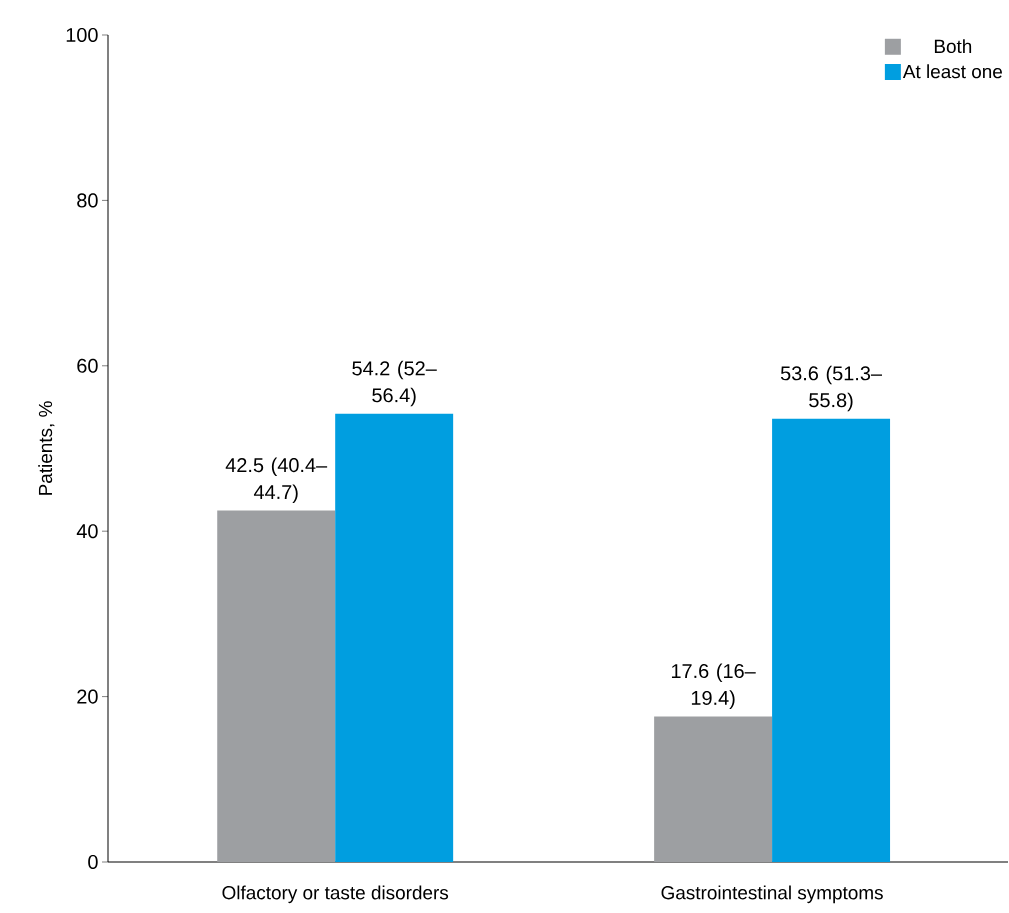 The height and width of the screenshot is (913, 1009). Describe the element at coordinates (87, 696) in the screenshot. I see `y-tick-label: 20` at that location.